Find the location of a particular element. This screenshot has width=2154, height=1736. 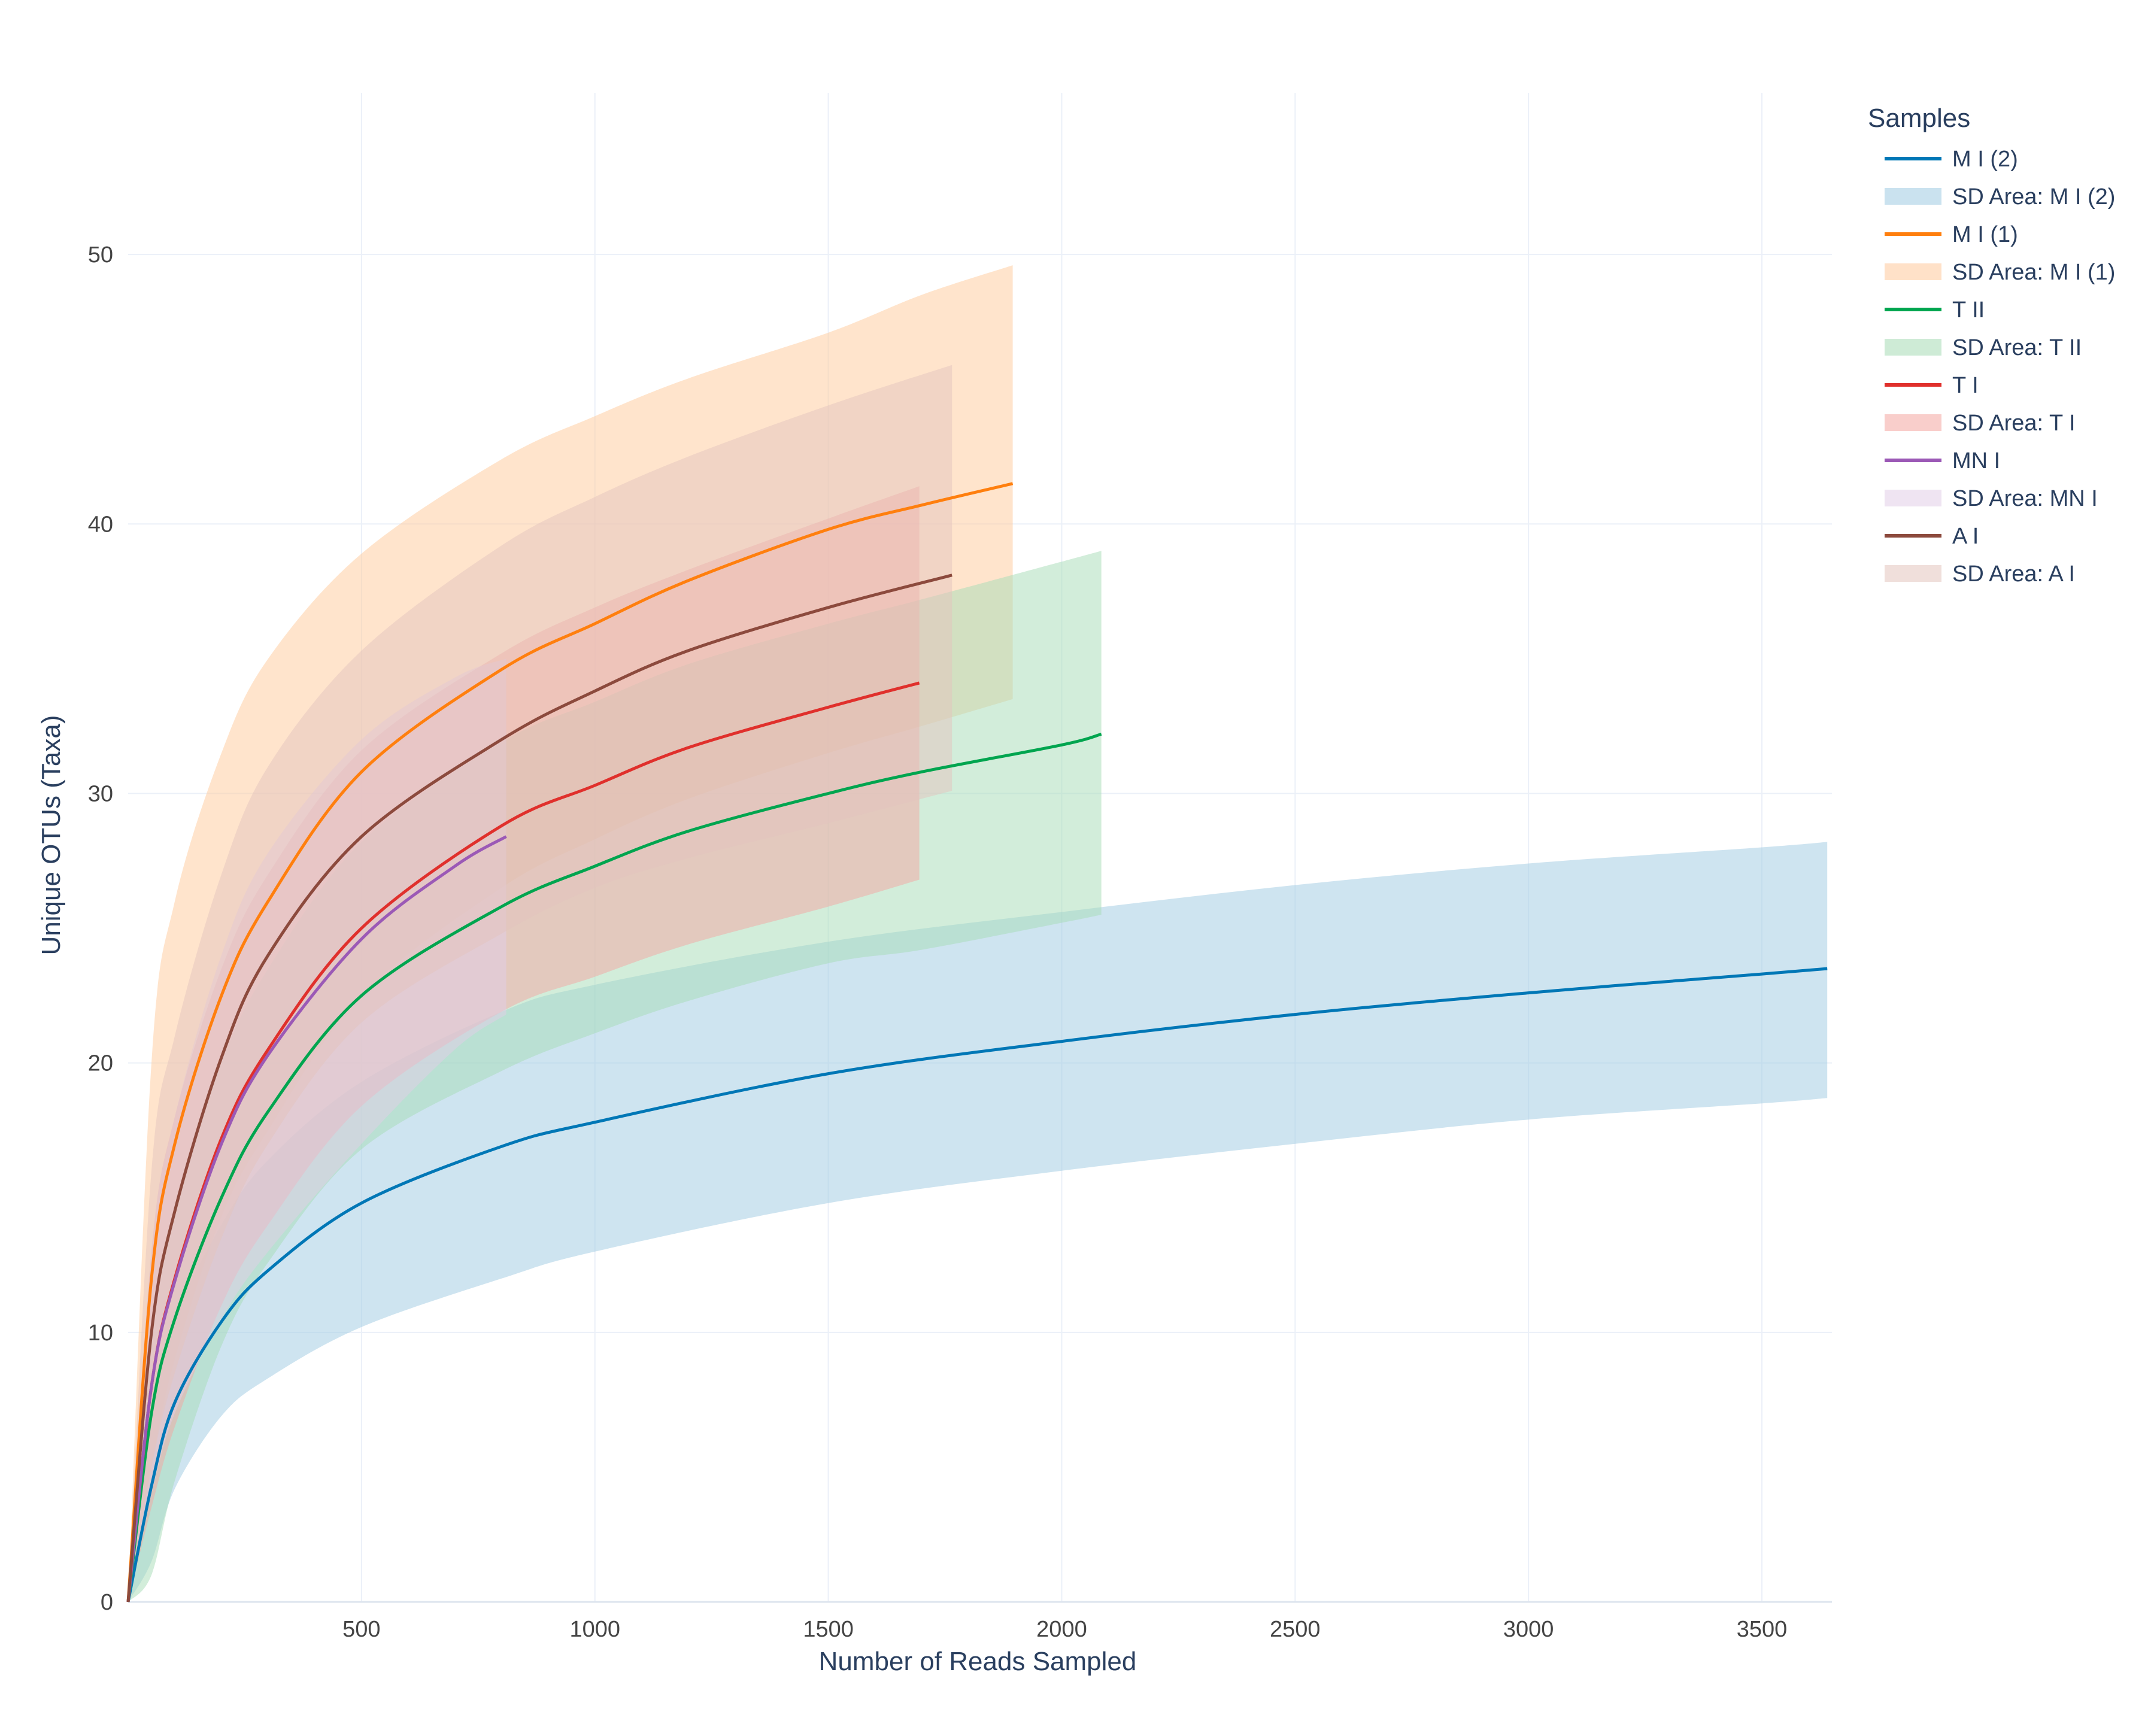

y-axis-title: Unique OTUs (Taxa) is located at coordinates (51, 835).